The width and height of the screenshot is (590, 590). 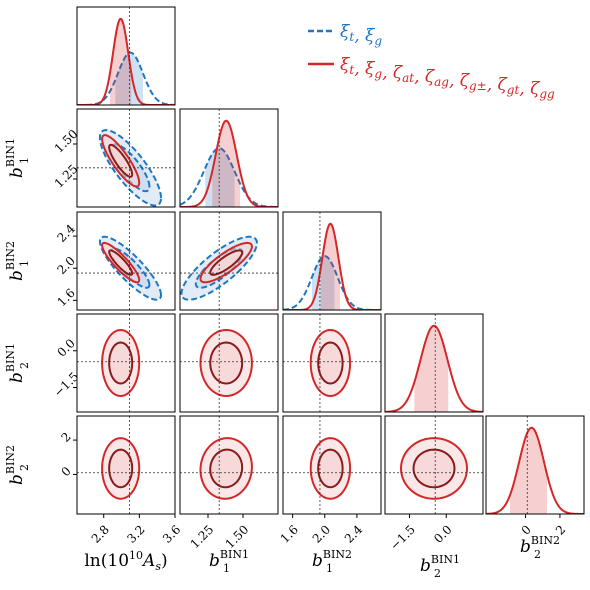 I want to click on panel-b1_bin2-vs-lnAs: 1.6 2.0 2.4, so click(x=115, y=261).